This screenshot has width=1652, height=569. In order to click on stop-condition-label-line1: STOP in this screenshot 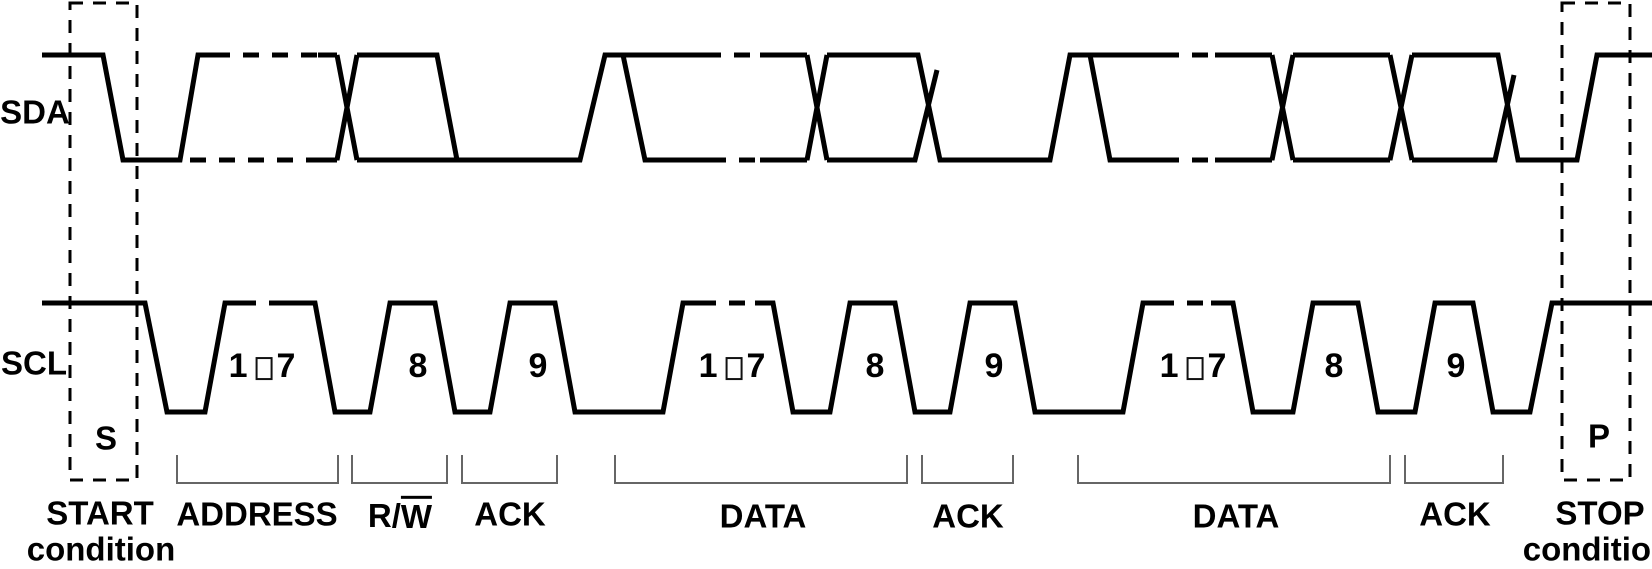, I will do `click(1600, 513)`.